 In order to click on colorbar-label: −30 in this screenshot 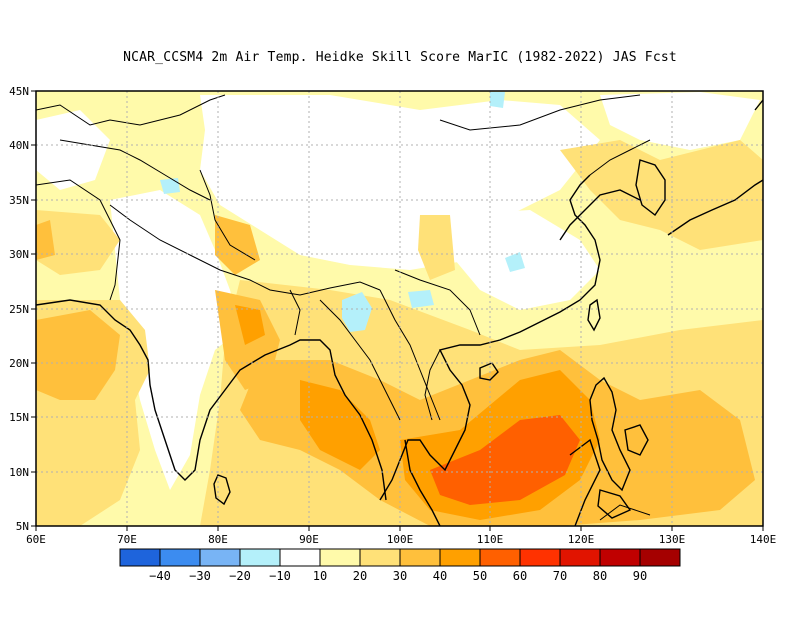, I will do `click(200, 576)`.